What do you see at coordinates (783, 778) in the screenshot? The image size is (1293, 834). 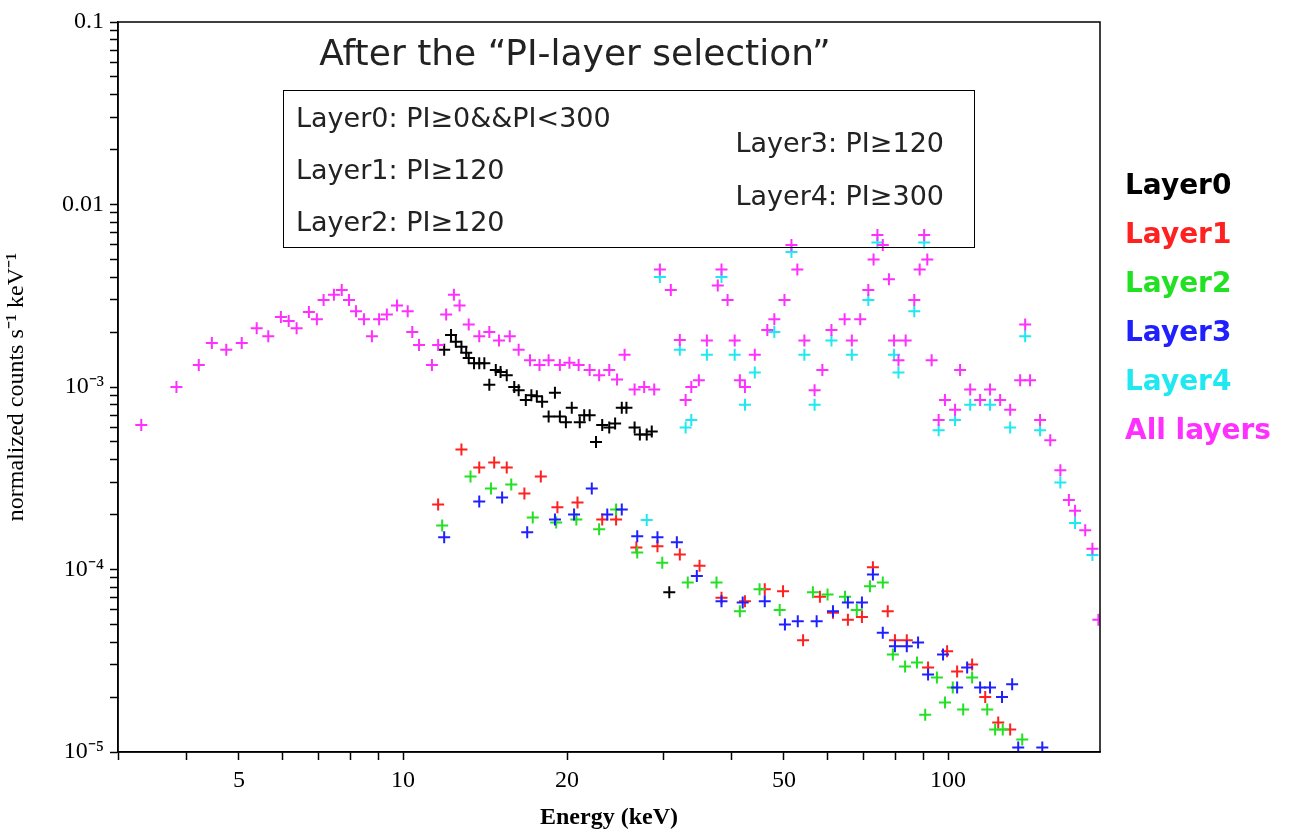 I see `x-tick-label: 50` at bounding box center [783, 778].